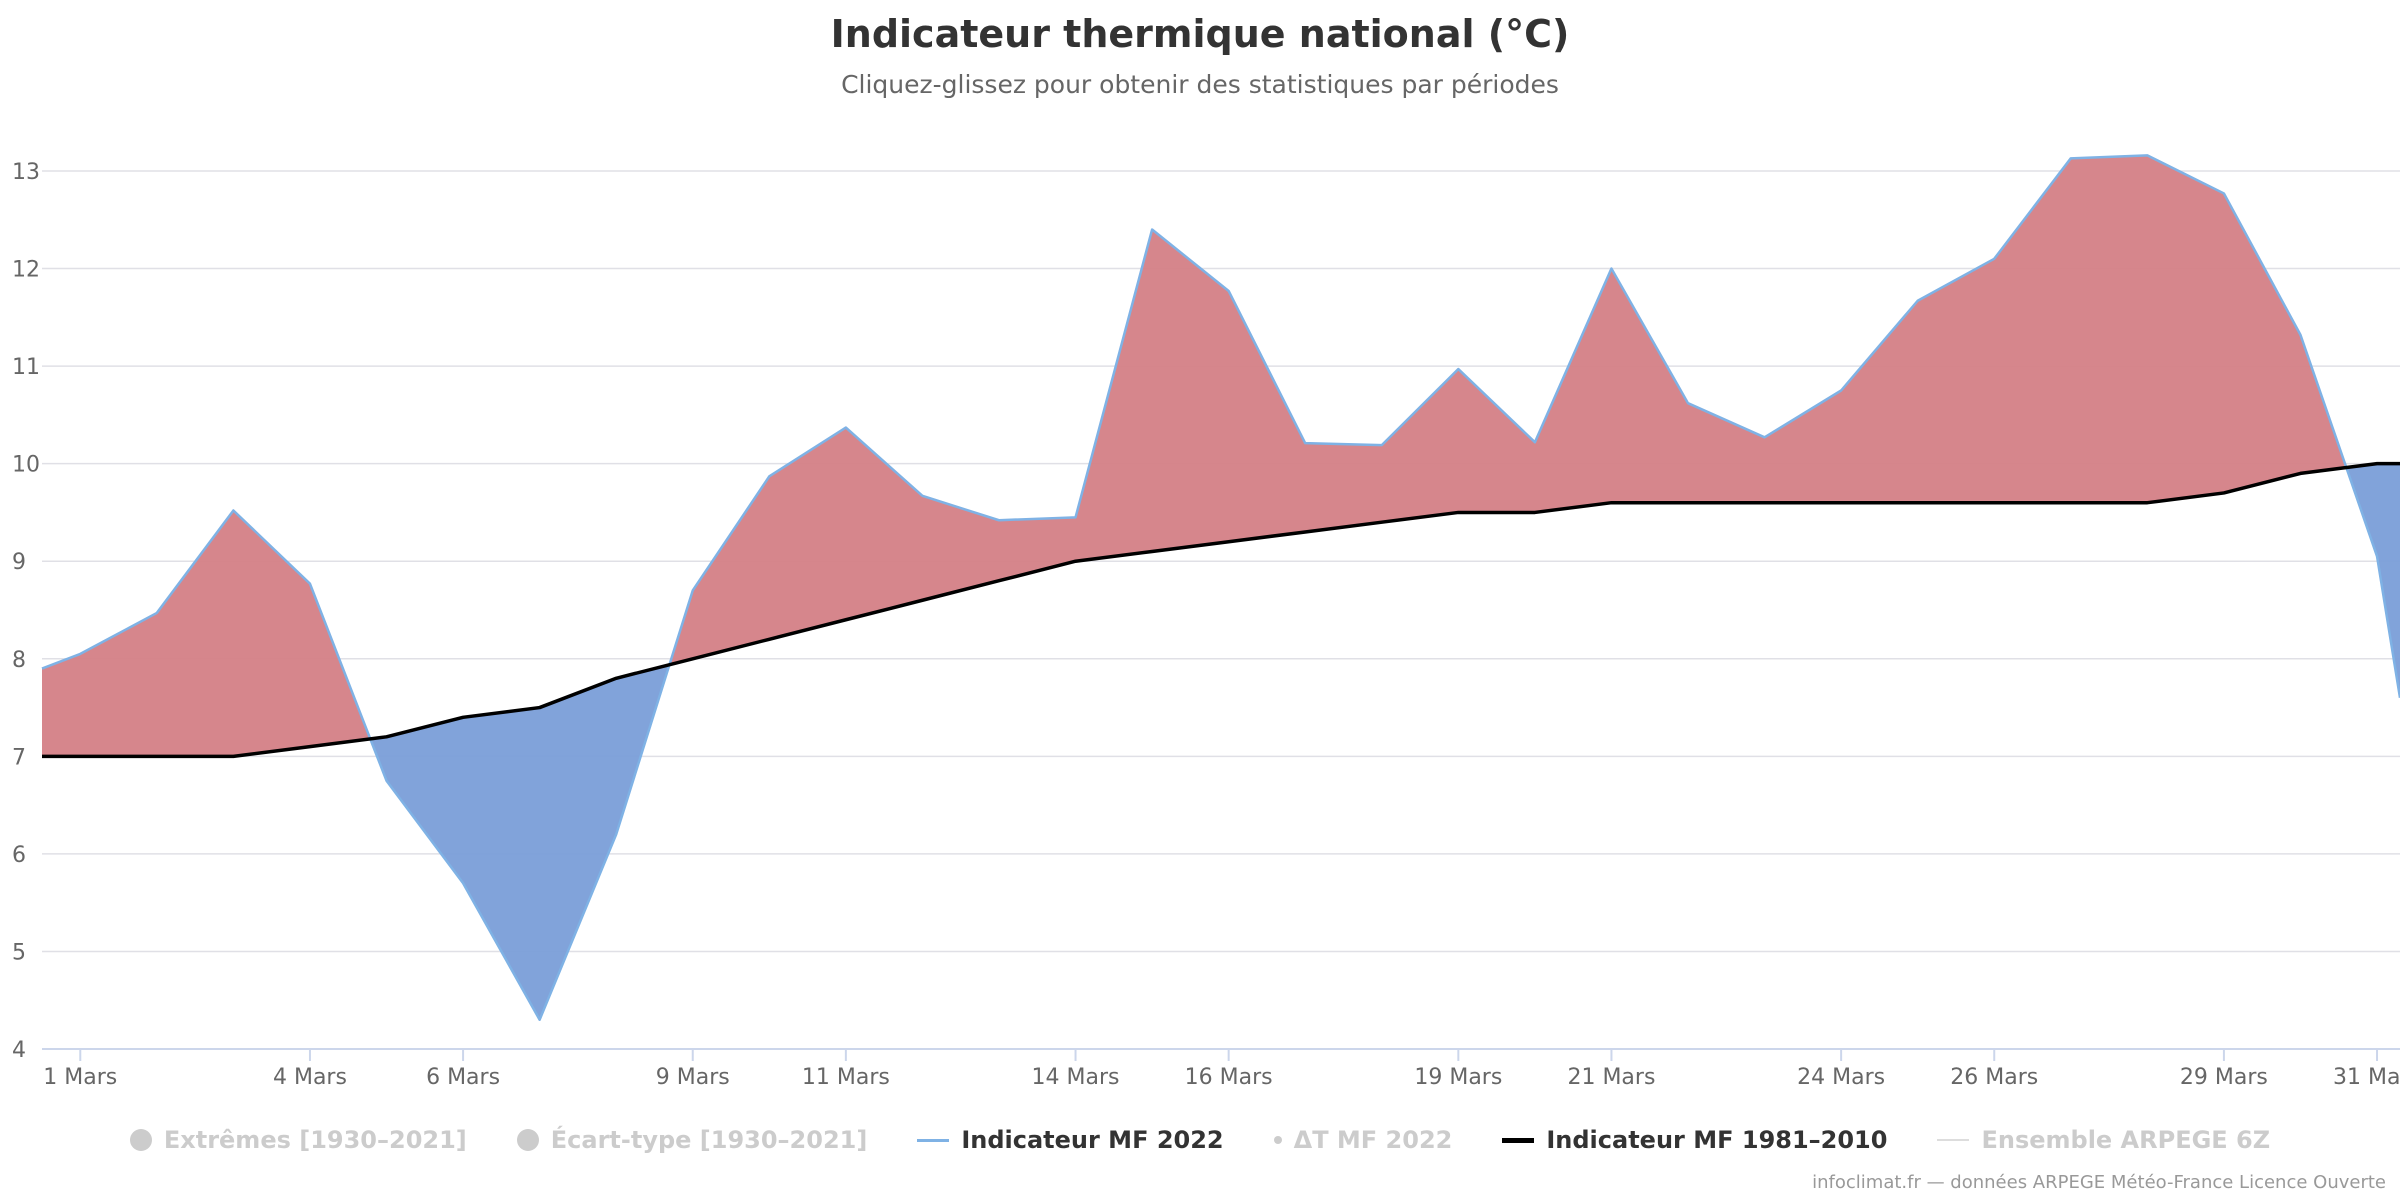  Describe the element at coordinates (19, 562) in the screenshot. I see `y-tick-label: 9` at that location.